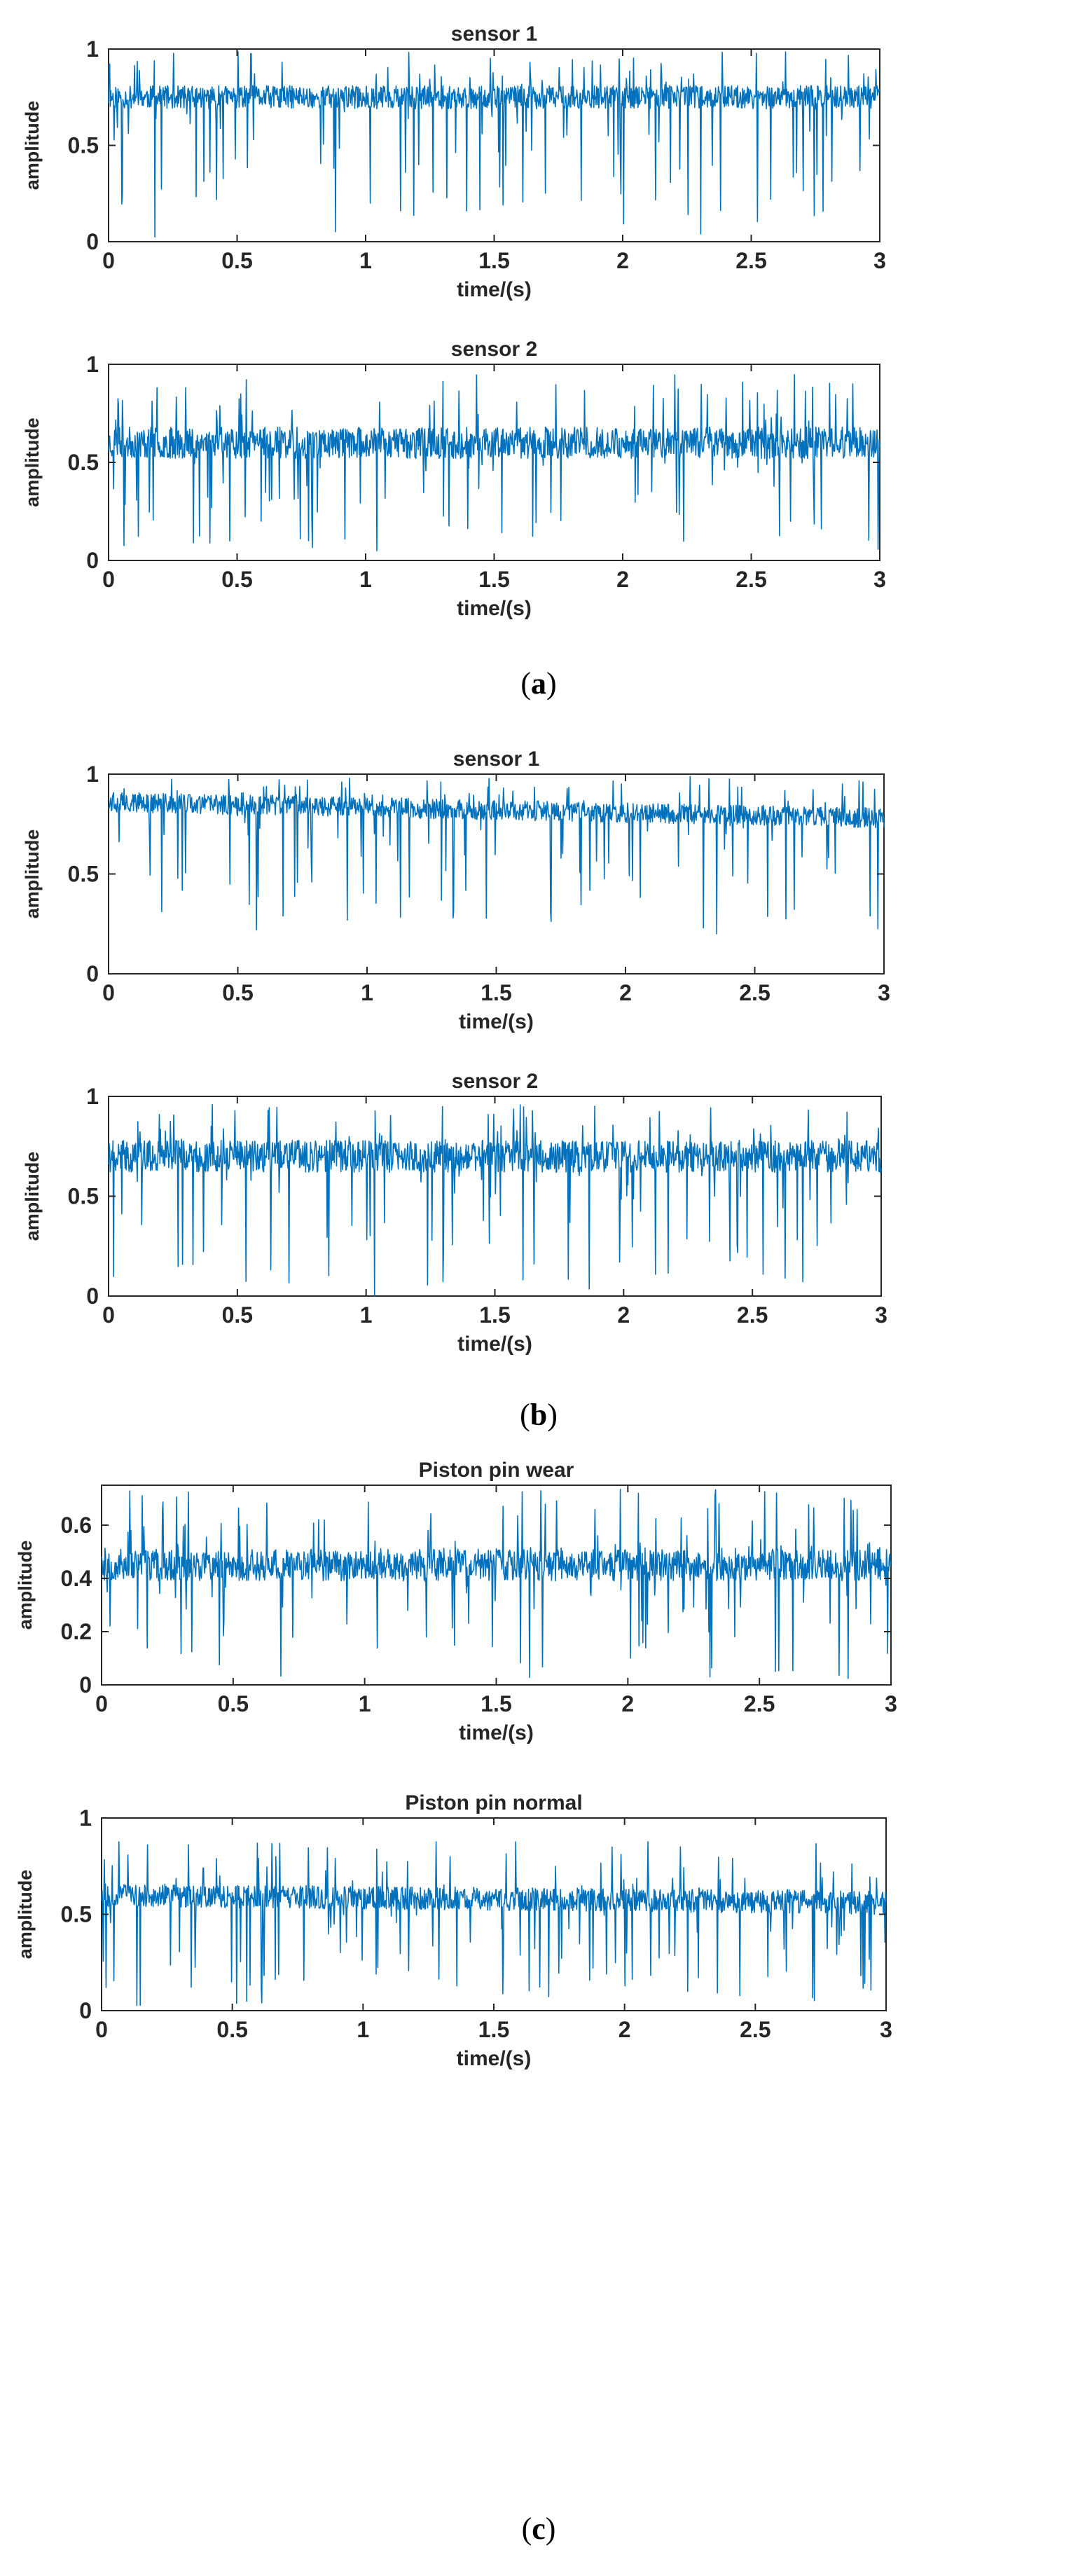 The image size is (1078, 2576). What do you see at coordinates (622, 260) in the screenshot?
I see `chart1-xtick-label: 2` at bounding box center [622, 260].